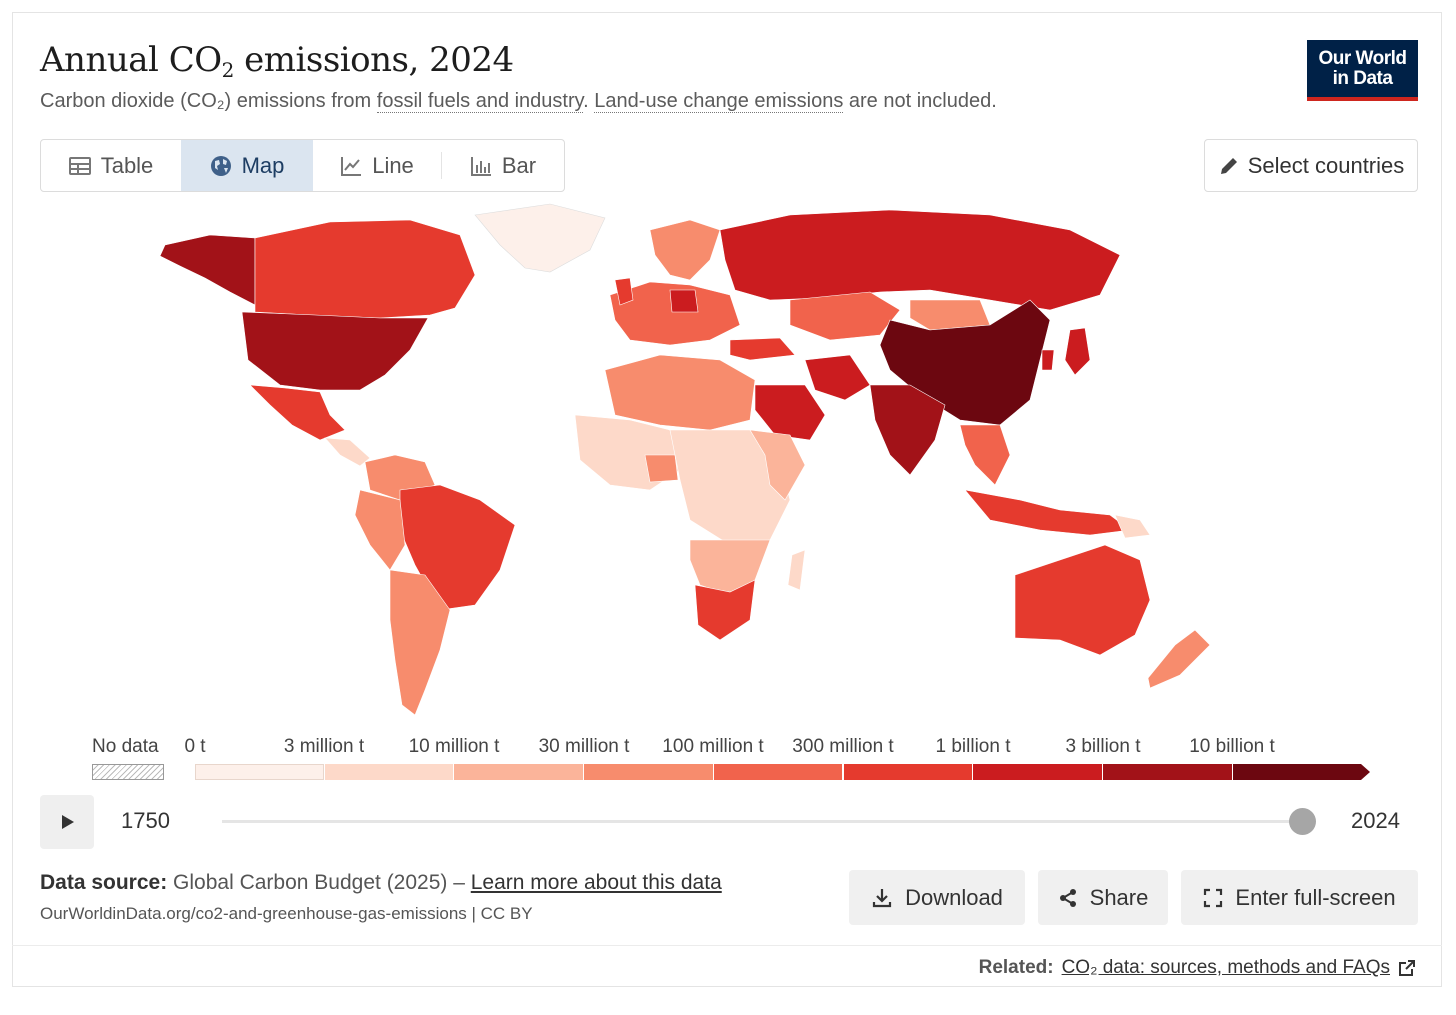 This screenshot has height=1015, width=1456. What do you see at coordinates (882, 897) in the screenshot?
I see `download-icon` at bounding box center [882, 897].